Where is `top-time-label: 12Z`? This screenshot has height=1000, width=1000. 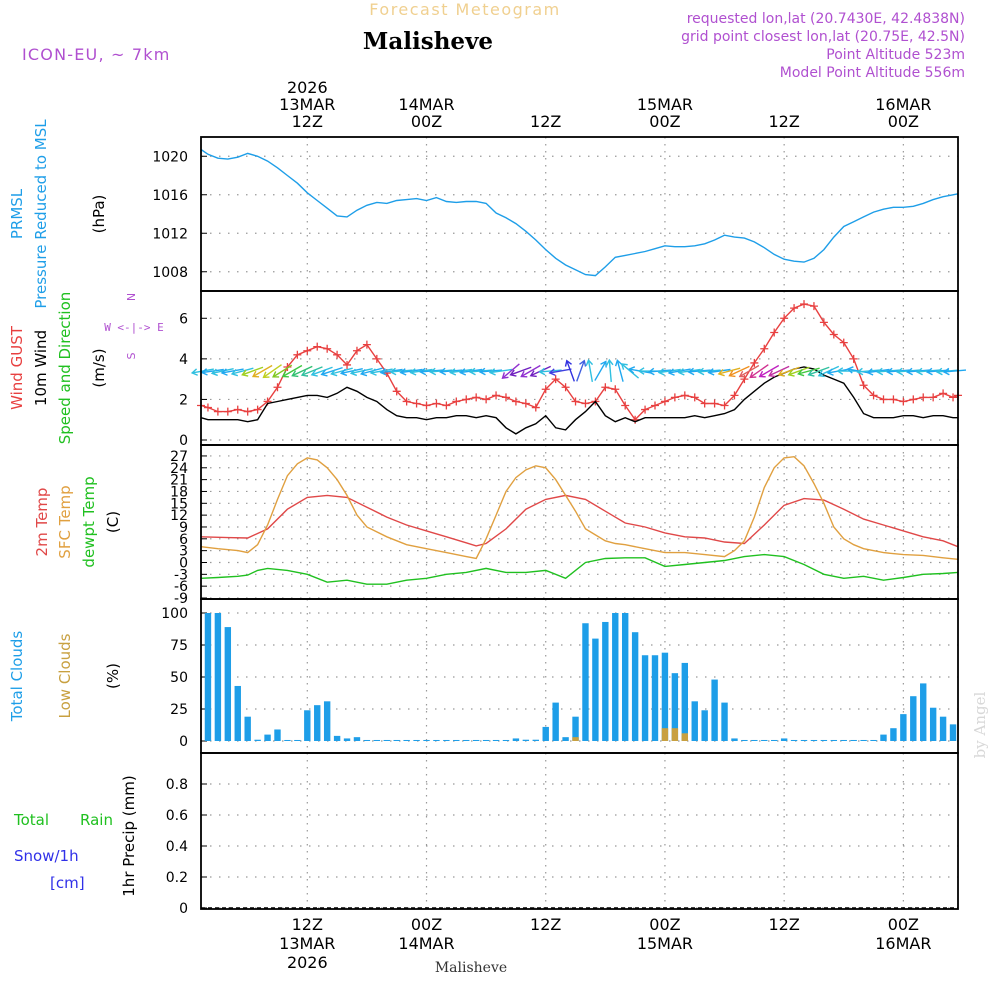
top-time-label: 12Z is located at coordinates (545, 121).